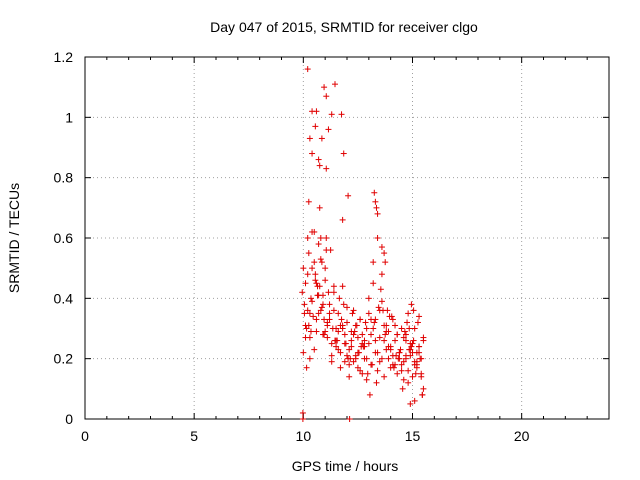 Image resolution: width=640 pixels, height=480 pixels. What do you see at coordinates (363, 244) in the screenshot?
I see `data-points` at bounding box center [363, 244].